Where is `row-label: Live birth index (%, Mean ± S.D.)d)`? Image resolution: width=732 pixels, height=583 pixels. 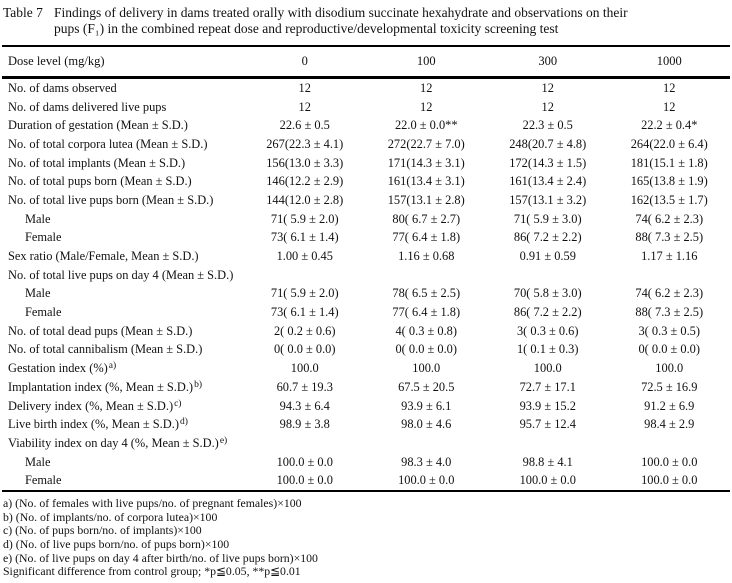
row-label: Live birth index (%, Mean ± S.D.)d) is located at coordinates (98, 424).